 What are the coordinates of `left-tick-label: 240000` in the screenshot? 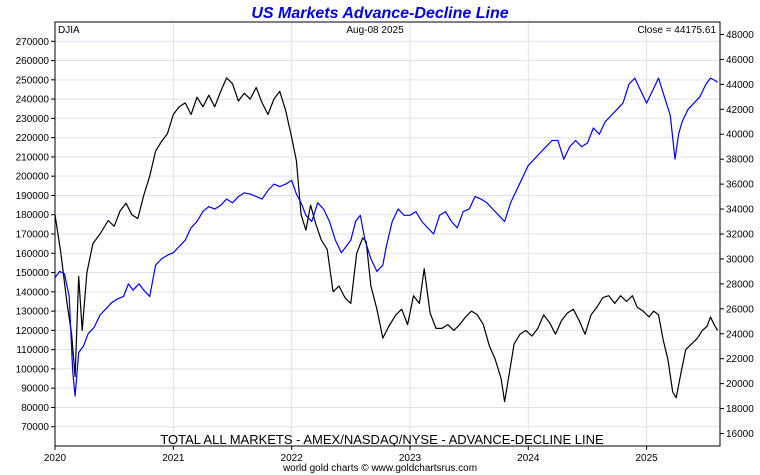 It's located at (33, 100).